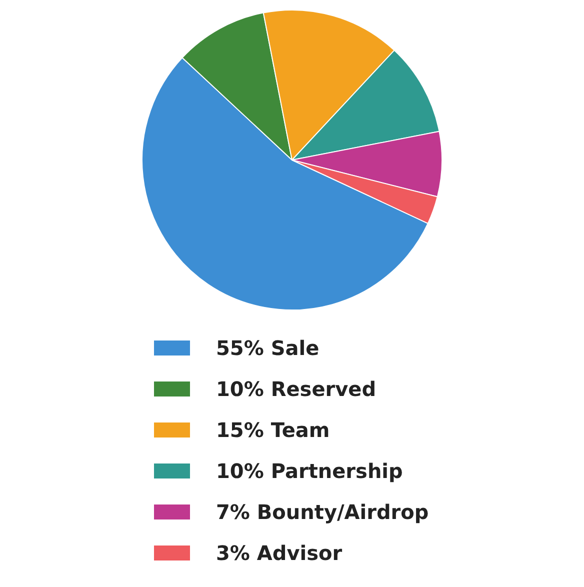 The height and width of the screenshot is (587, 584). I want to click on legend-label: 3% Advisor, so click(279, 553).